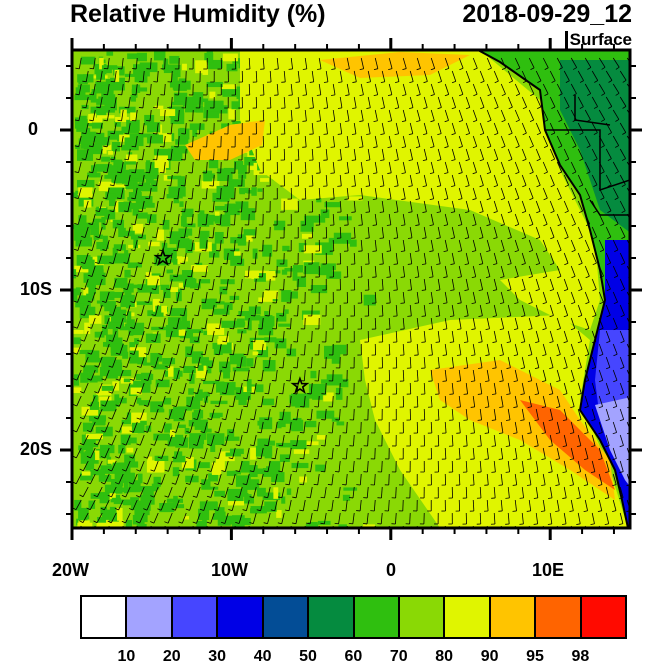 This screenshot has height=667, width=650. What do you see at coordinates (391, 570) in the screenshot?
I see `x-tick-0: 0` at bounding box center [391, 570].